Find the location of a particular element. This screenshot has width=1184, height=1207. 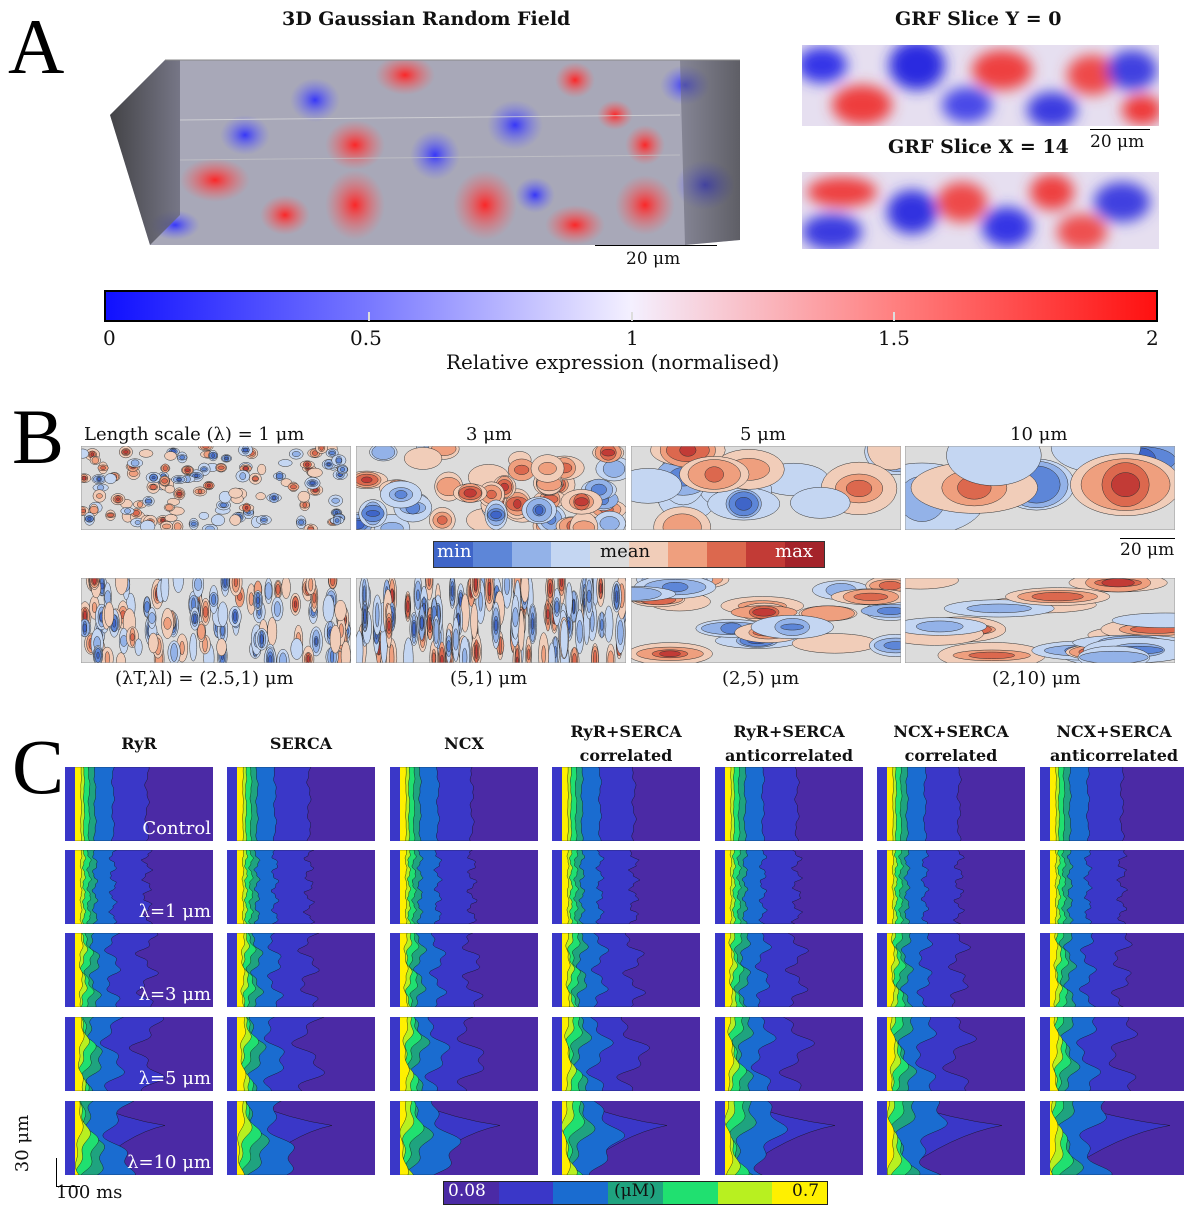

length-scale-label-5: 5 μm is located at coordinates (763, 434).